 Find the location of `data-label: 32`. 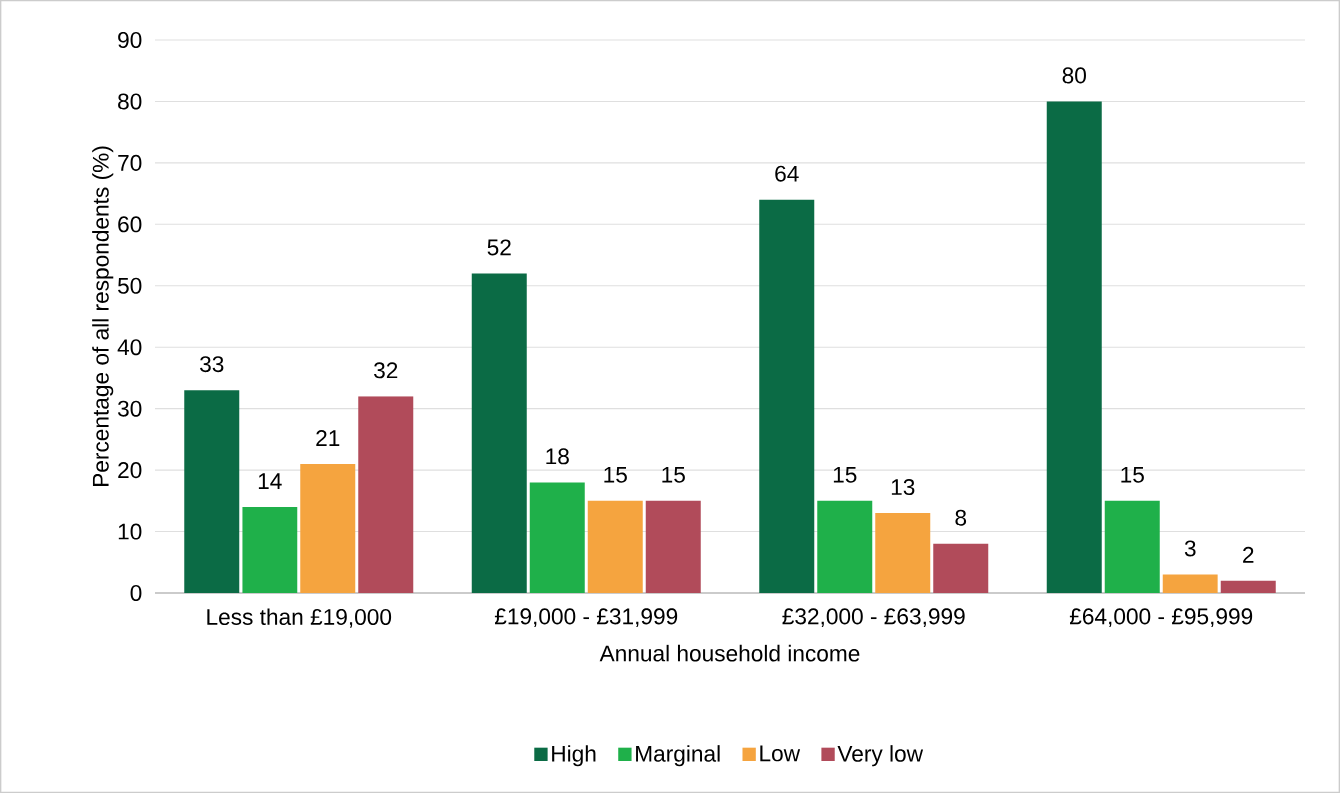

data-label: 32 is located at coordinates (386, 370).